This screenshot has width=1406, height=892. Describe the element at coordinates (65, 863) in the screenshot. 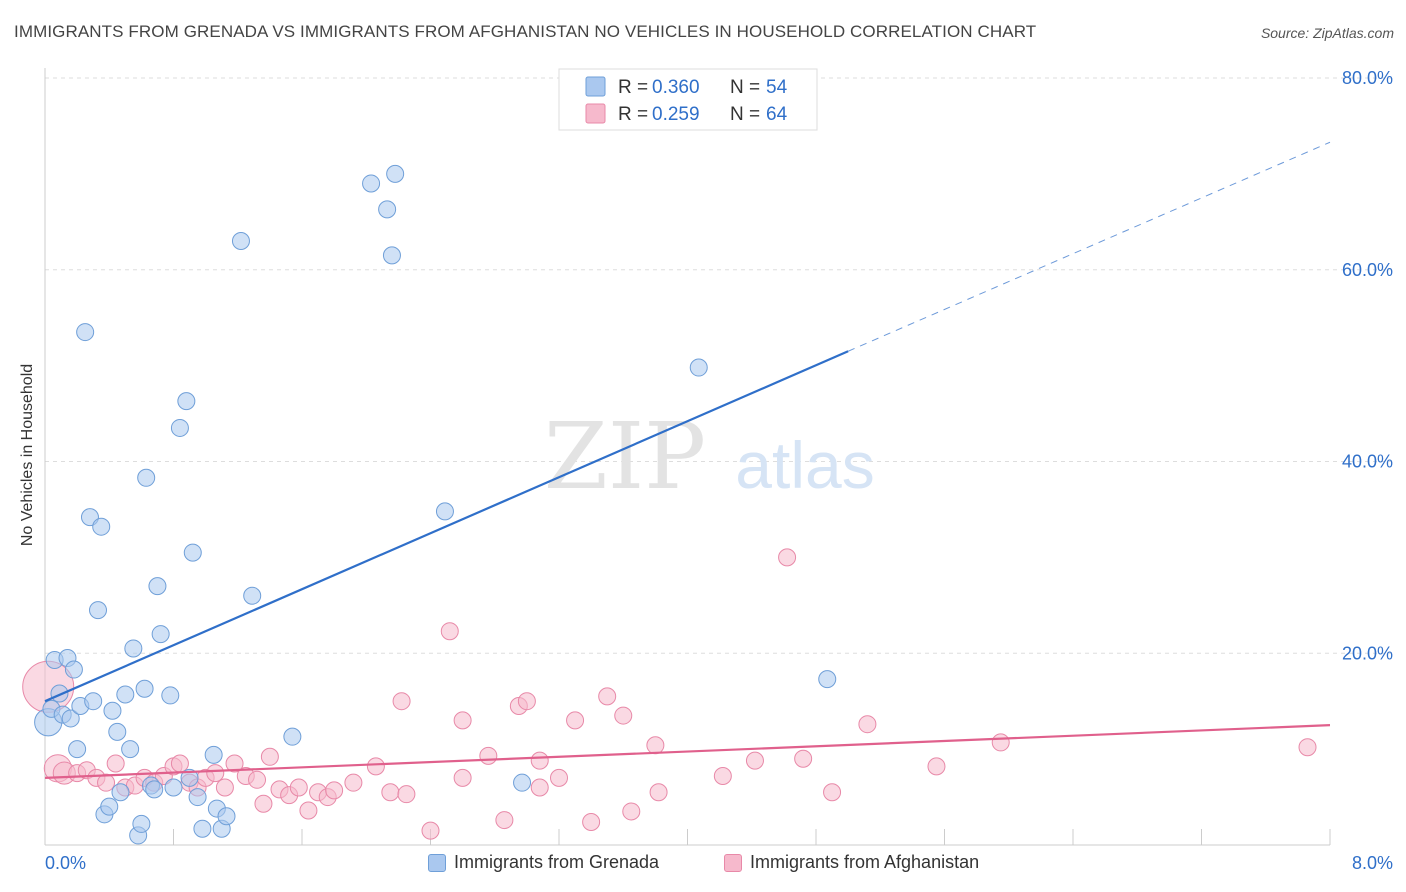

I see `x-tick-label-0: 0.0%` at that location.